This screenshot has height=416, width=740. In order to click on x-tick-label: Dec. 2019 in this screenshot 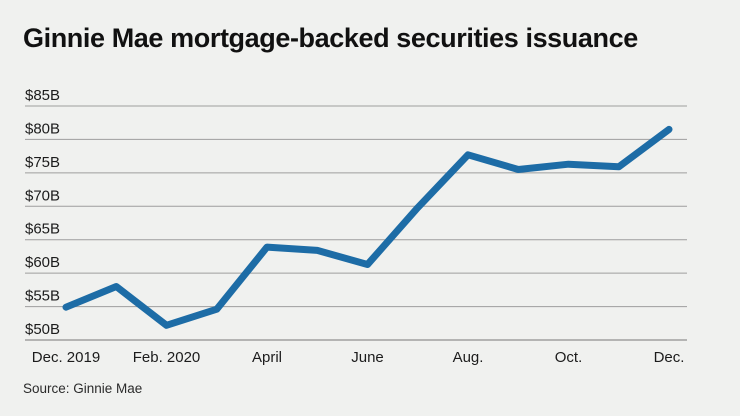, I will do `click(66, 357)`.